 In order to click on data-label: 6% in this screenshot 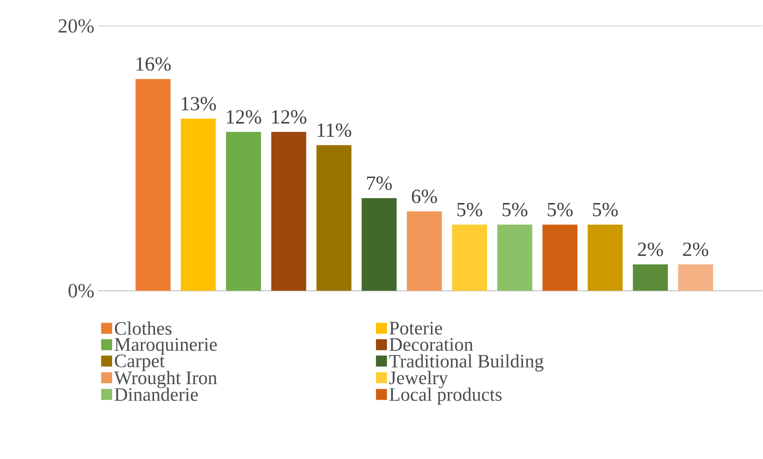, I will do `click(424, 197)`.